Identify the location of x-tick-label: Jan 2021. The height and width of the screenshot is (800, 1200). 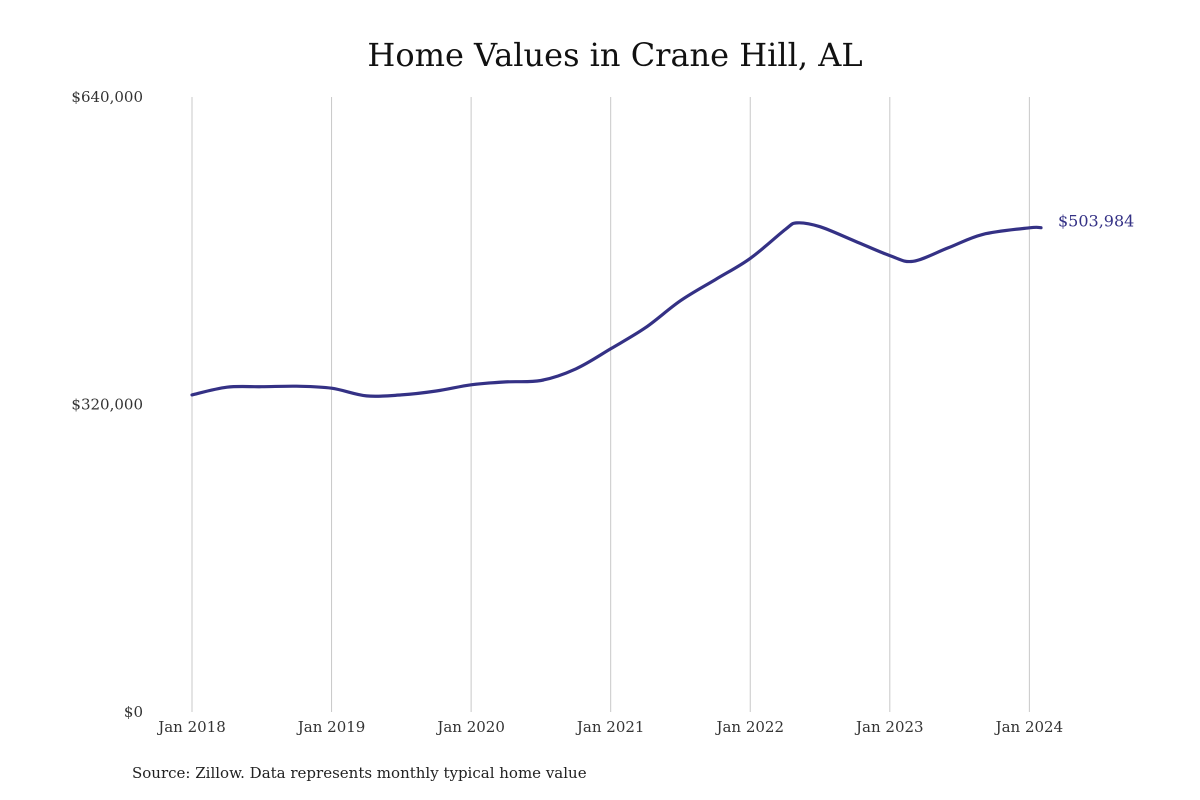
(610, 727).